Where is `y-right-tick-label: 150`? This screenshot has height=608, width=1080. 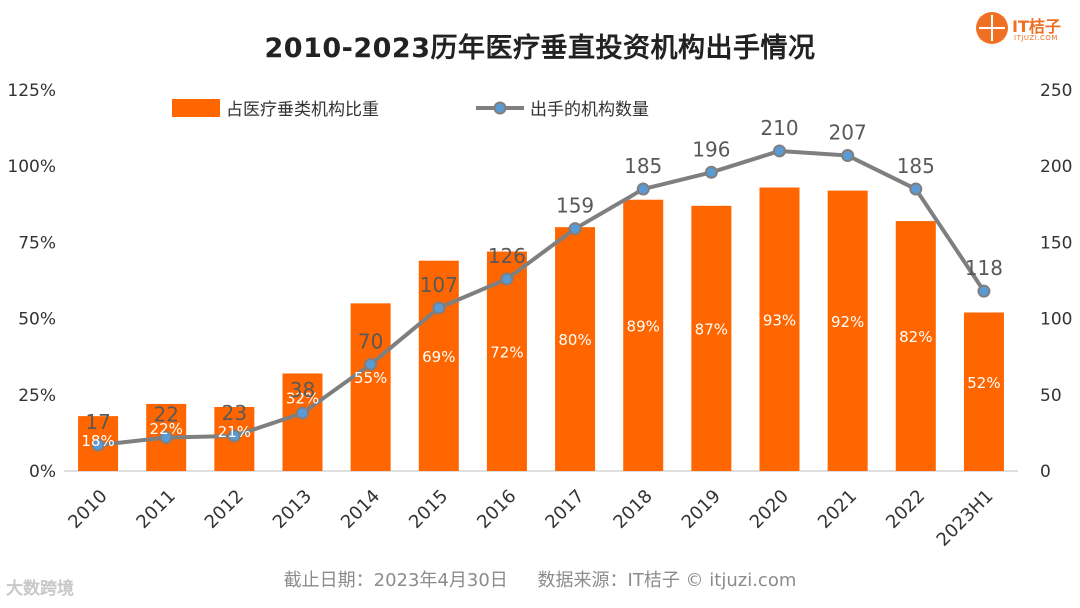 y-right-tick-label: 150 is located at coordinates (1056, 243).